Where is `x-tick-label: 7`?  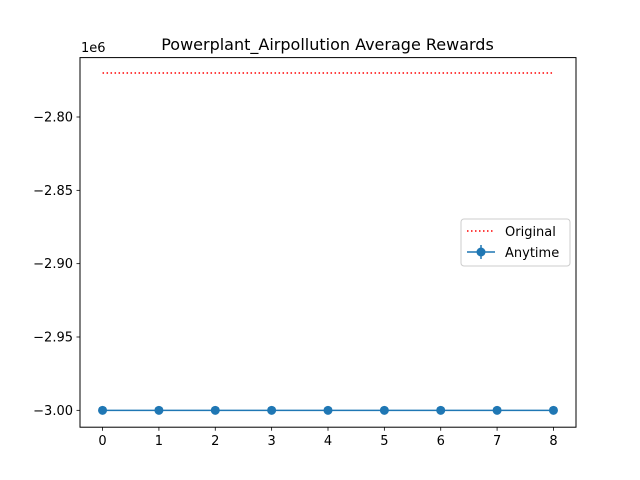
x-tick-label: 7 is located at coordinates (497, 441).